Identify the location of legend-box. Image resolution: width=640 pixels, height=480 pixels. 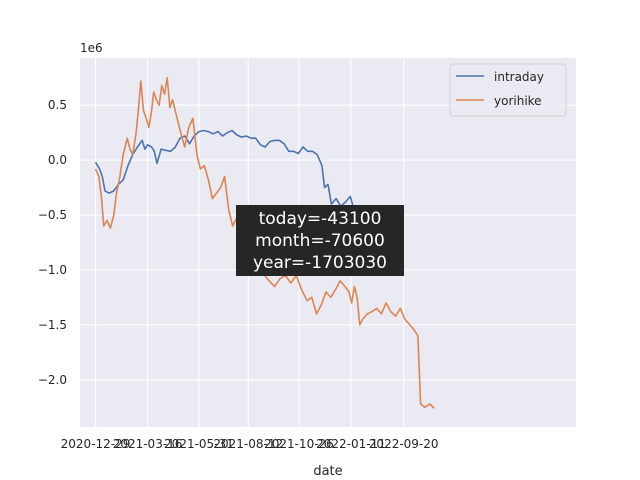
(508, 90).